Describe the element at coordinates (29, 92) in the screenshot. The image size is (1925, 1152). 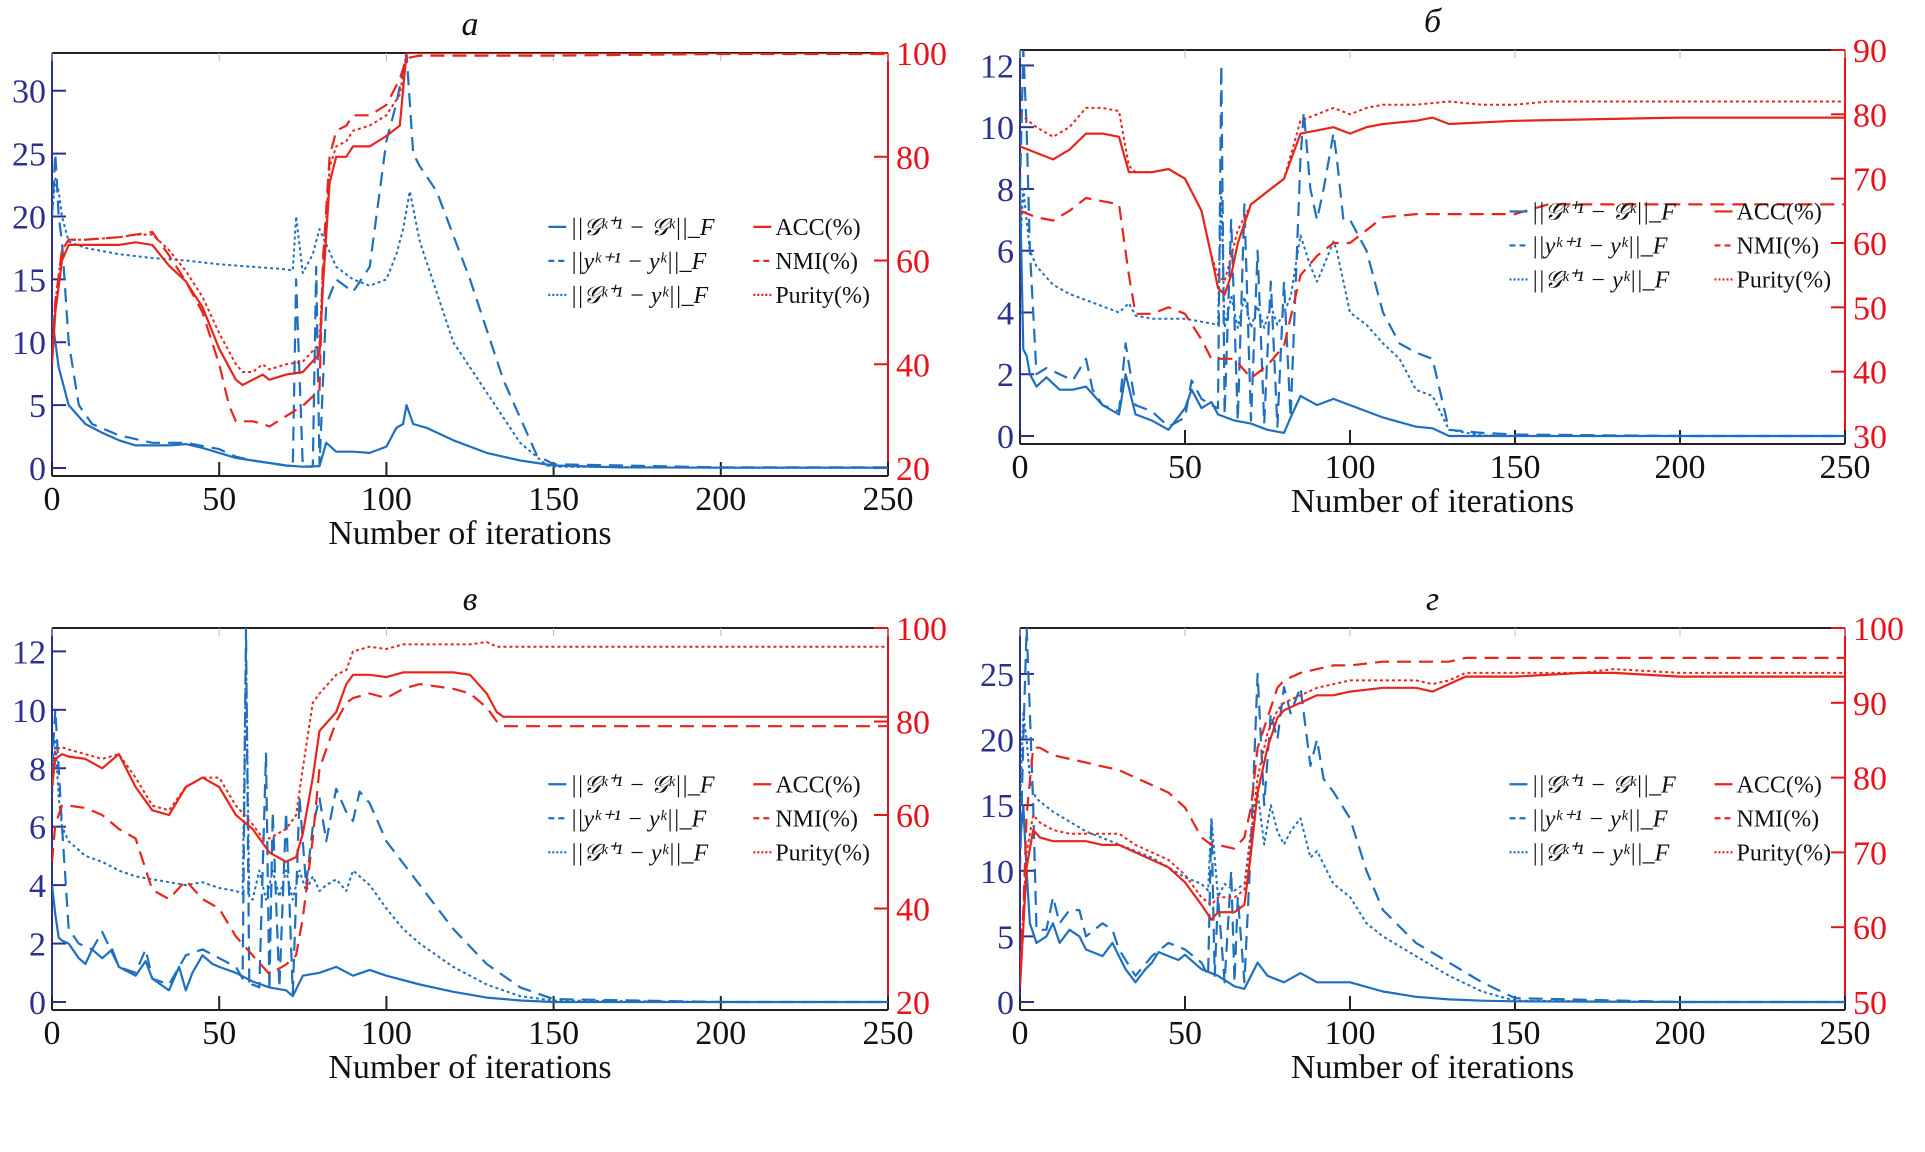
I see `left-y-tick-label: 30` at that location.